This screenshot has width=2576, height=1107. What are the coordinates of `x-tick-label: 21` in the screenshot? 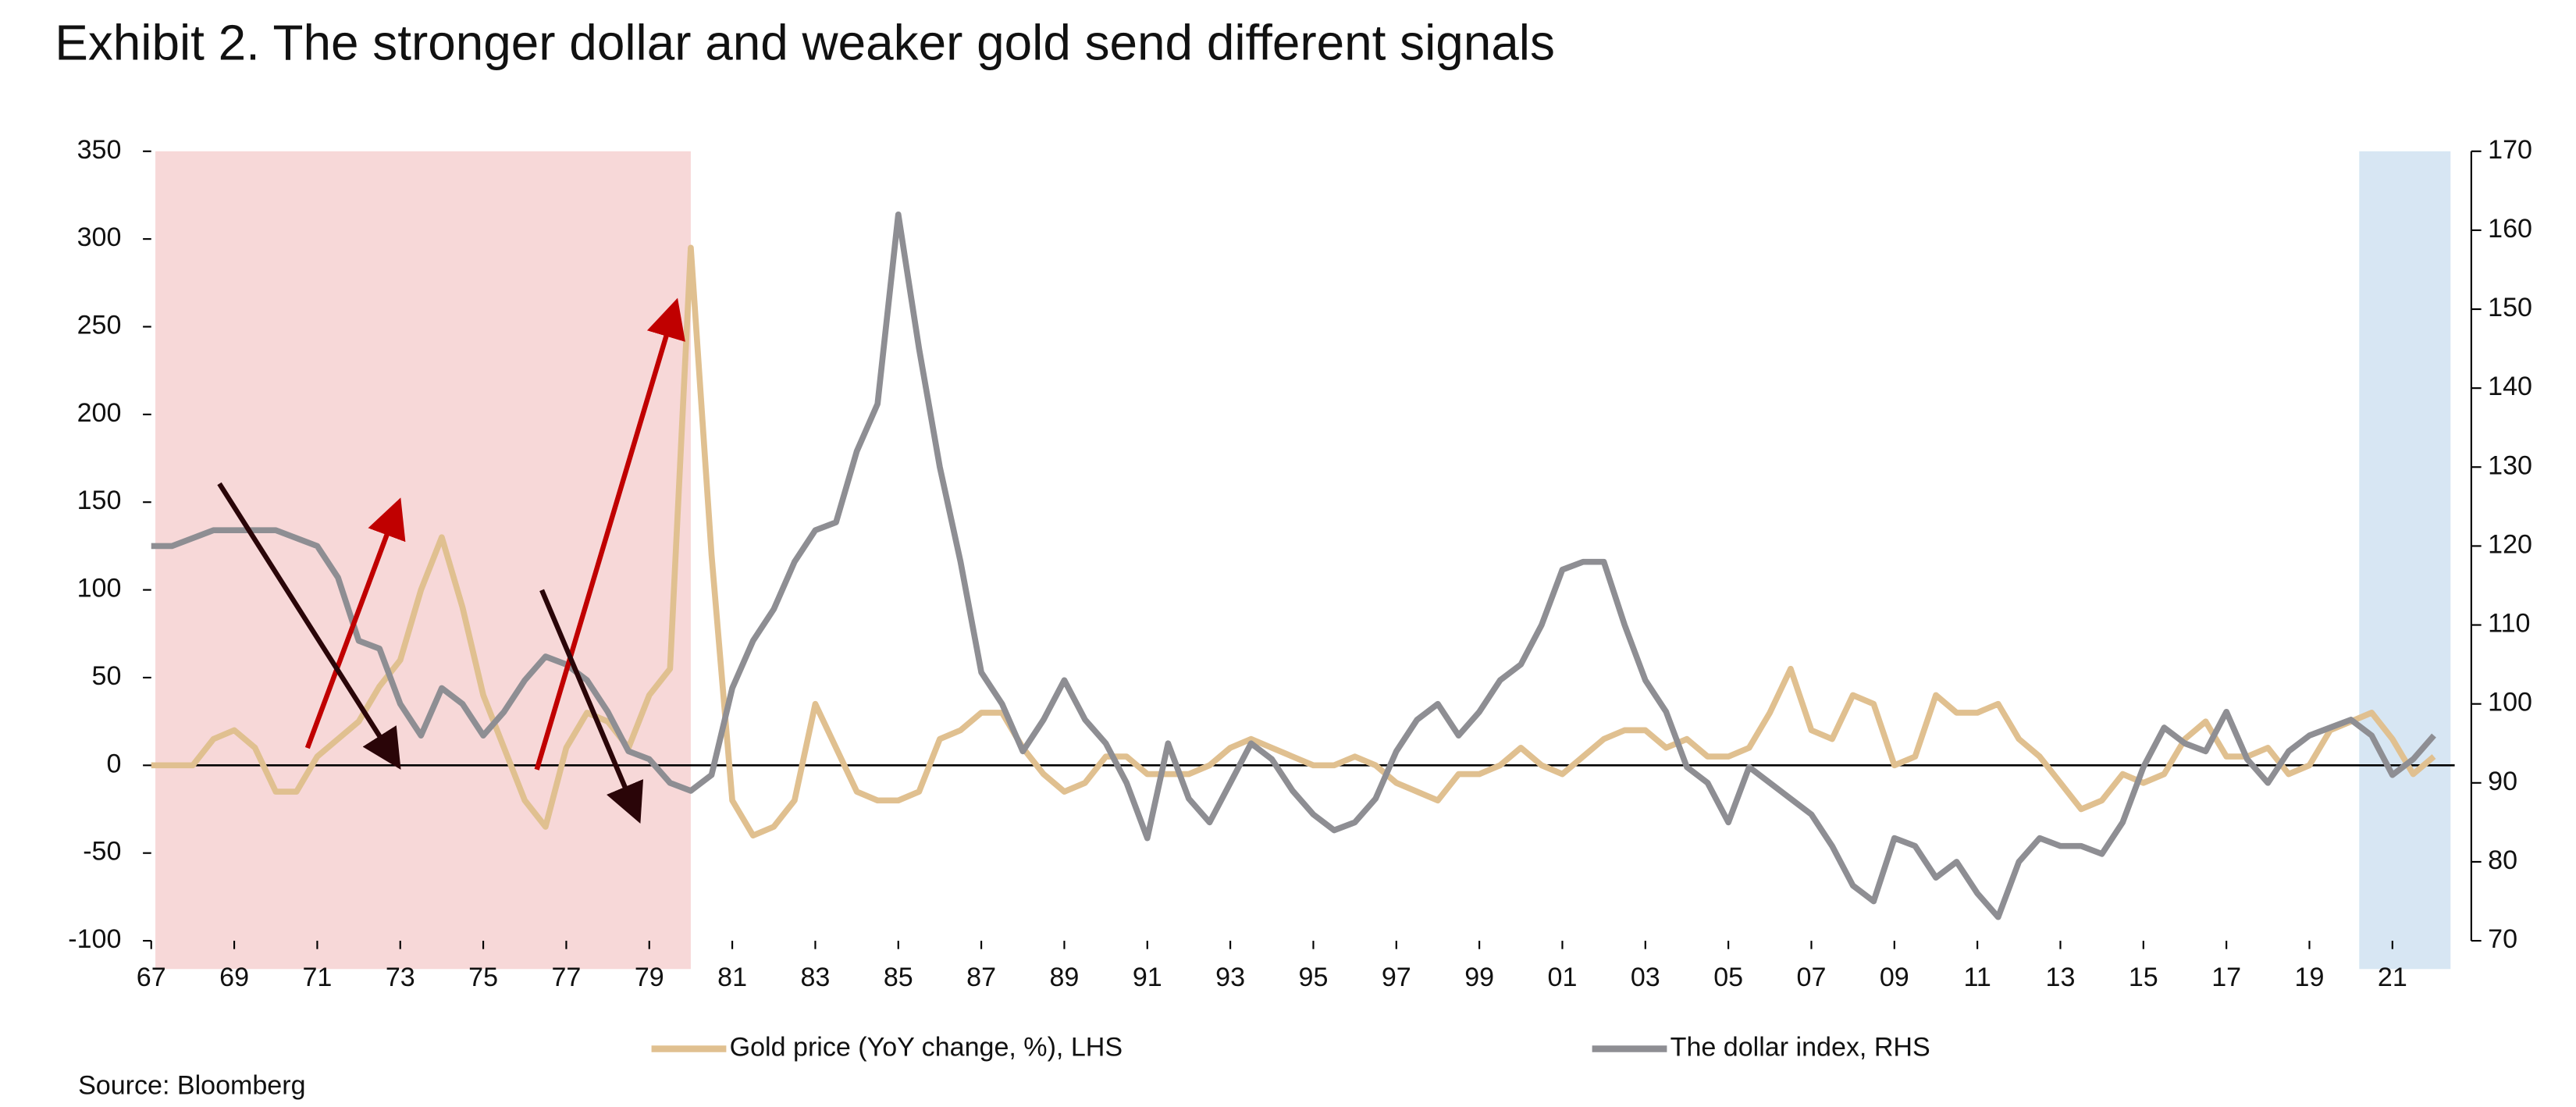 It's located at (2392, 977).